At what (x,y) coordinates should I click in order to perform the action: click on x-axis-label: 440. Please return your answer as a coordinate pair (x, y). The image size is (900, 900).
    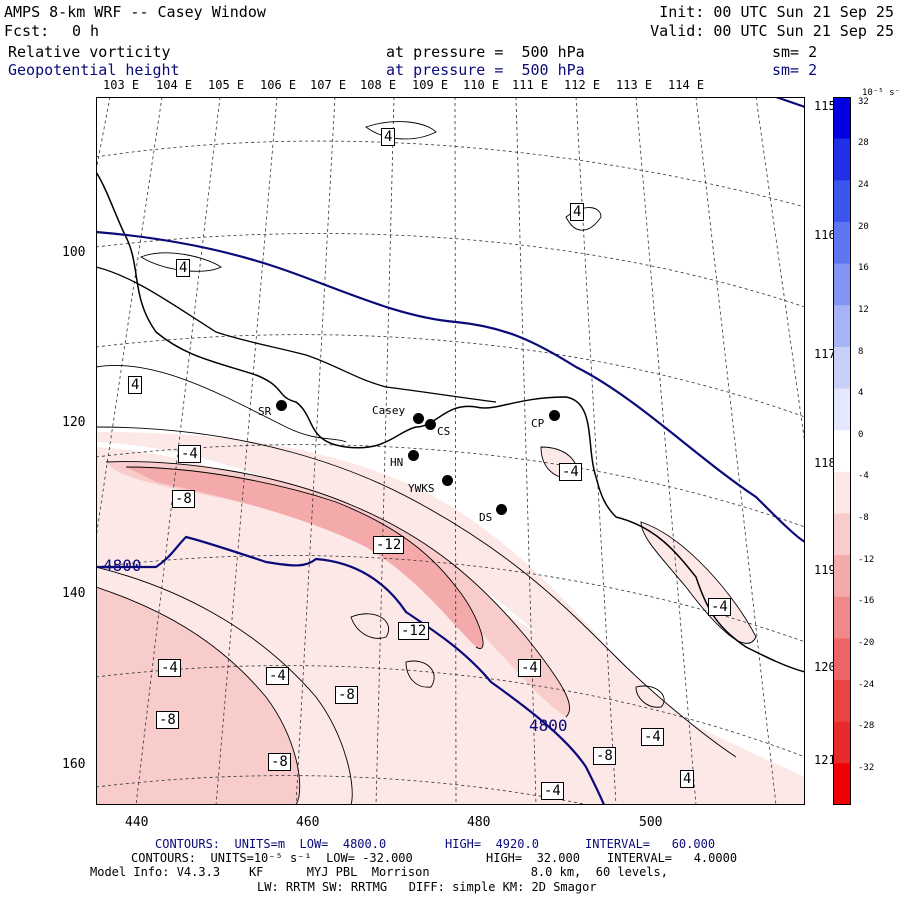
    Looking at the image, I should click on (137, 822).